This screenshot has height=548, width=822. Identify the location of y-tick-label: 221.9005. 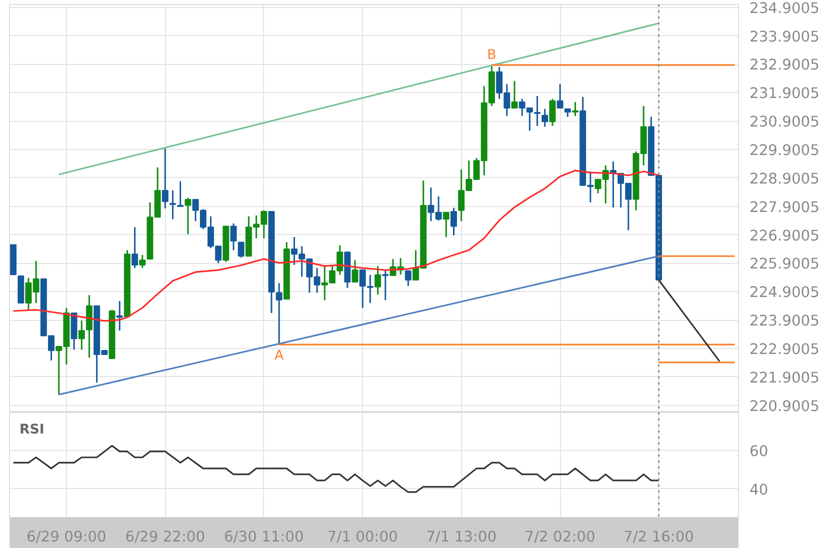
(785, 377).